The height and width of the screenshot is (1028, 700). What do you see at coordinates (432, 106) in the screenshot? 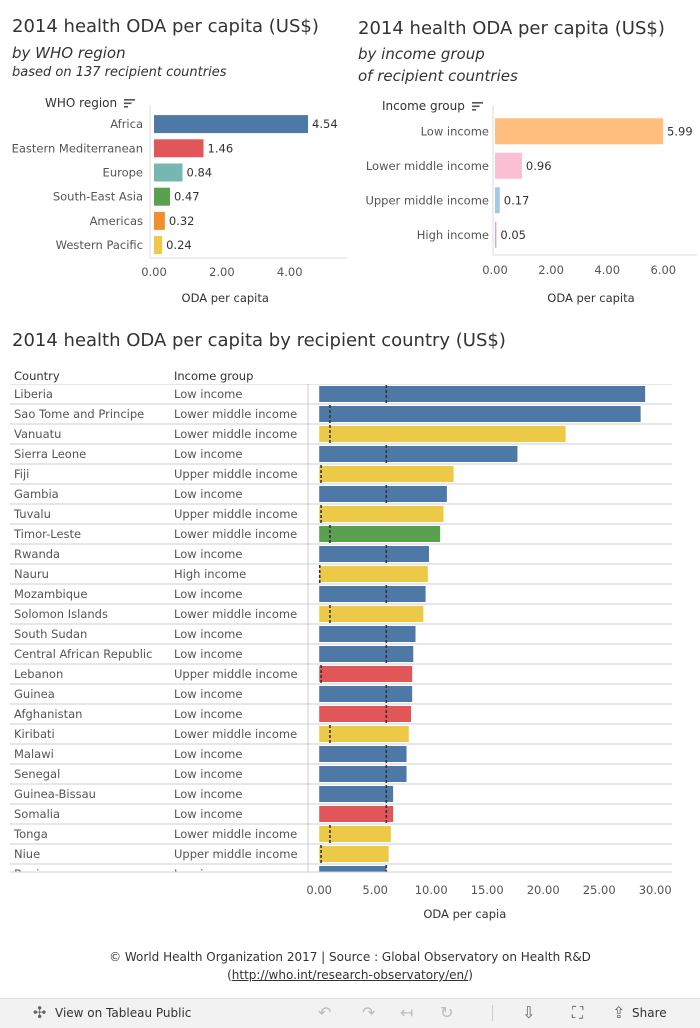
I see `income-header: Income group` at bounding box center [432, 106].